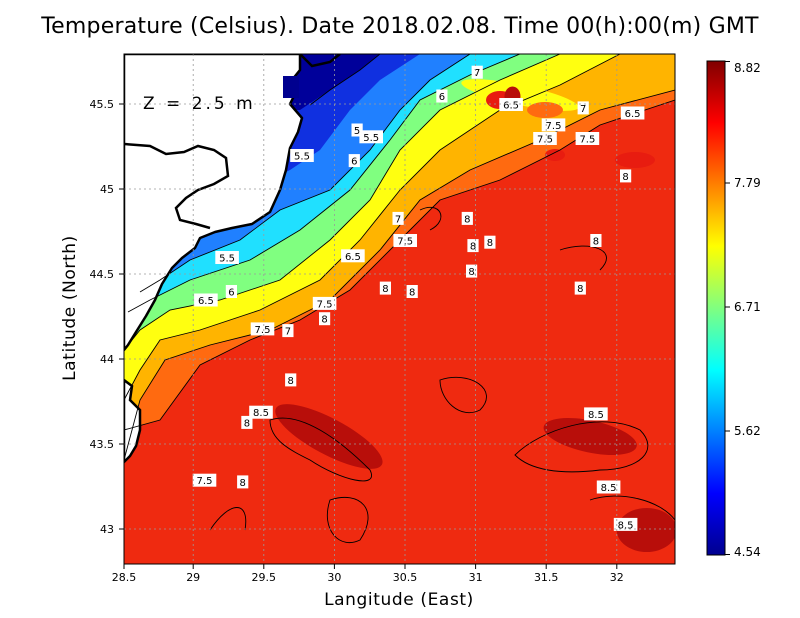  I want to click on x-tick-label: 30, so click(334, 577).